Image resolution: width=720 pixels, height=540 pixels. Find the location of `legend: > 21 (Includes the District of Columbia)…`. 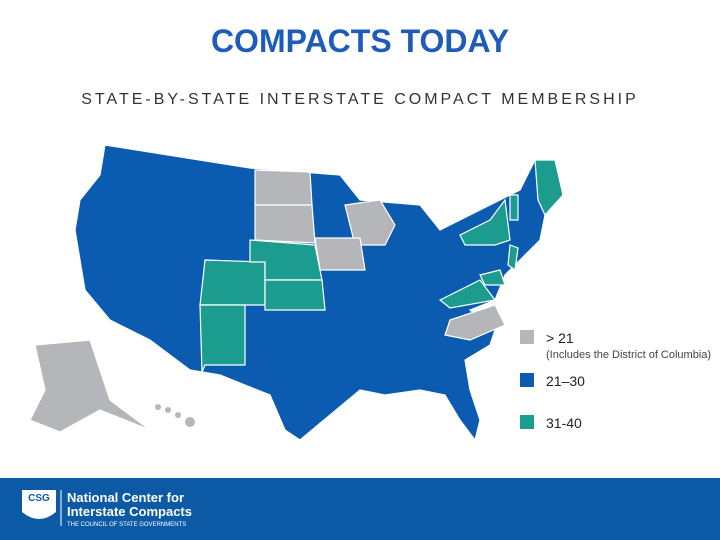

legend: > 21 (Includes the District of Columbia)… is located at coordinates (615, 380).